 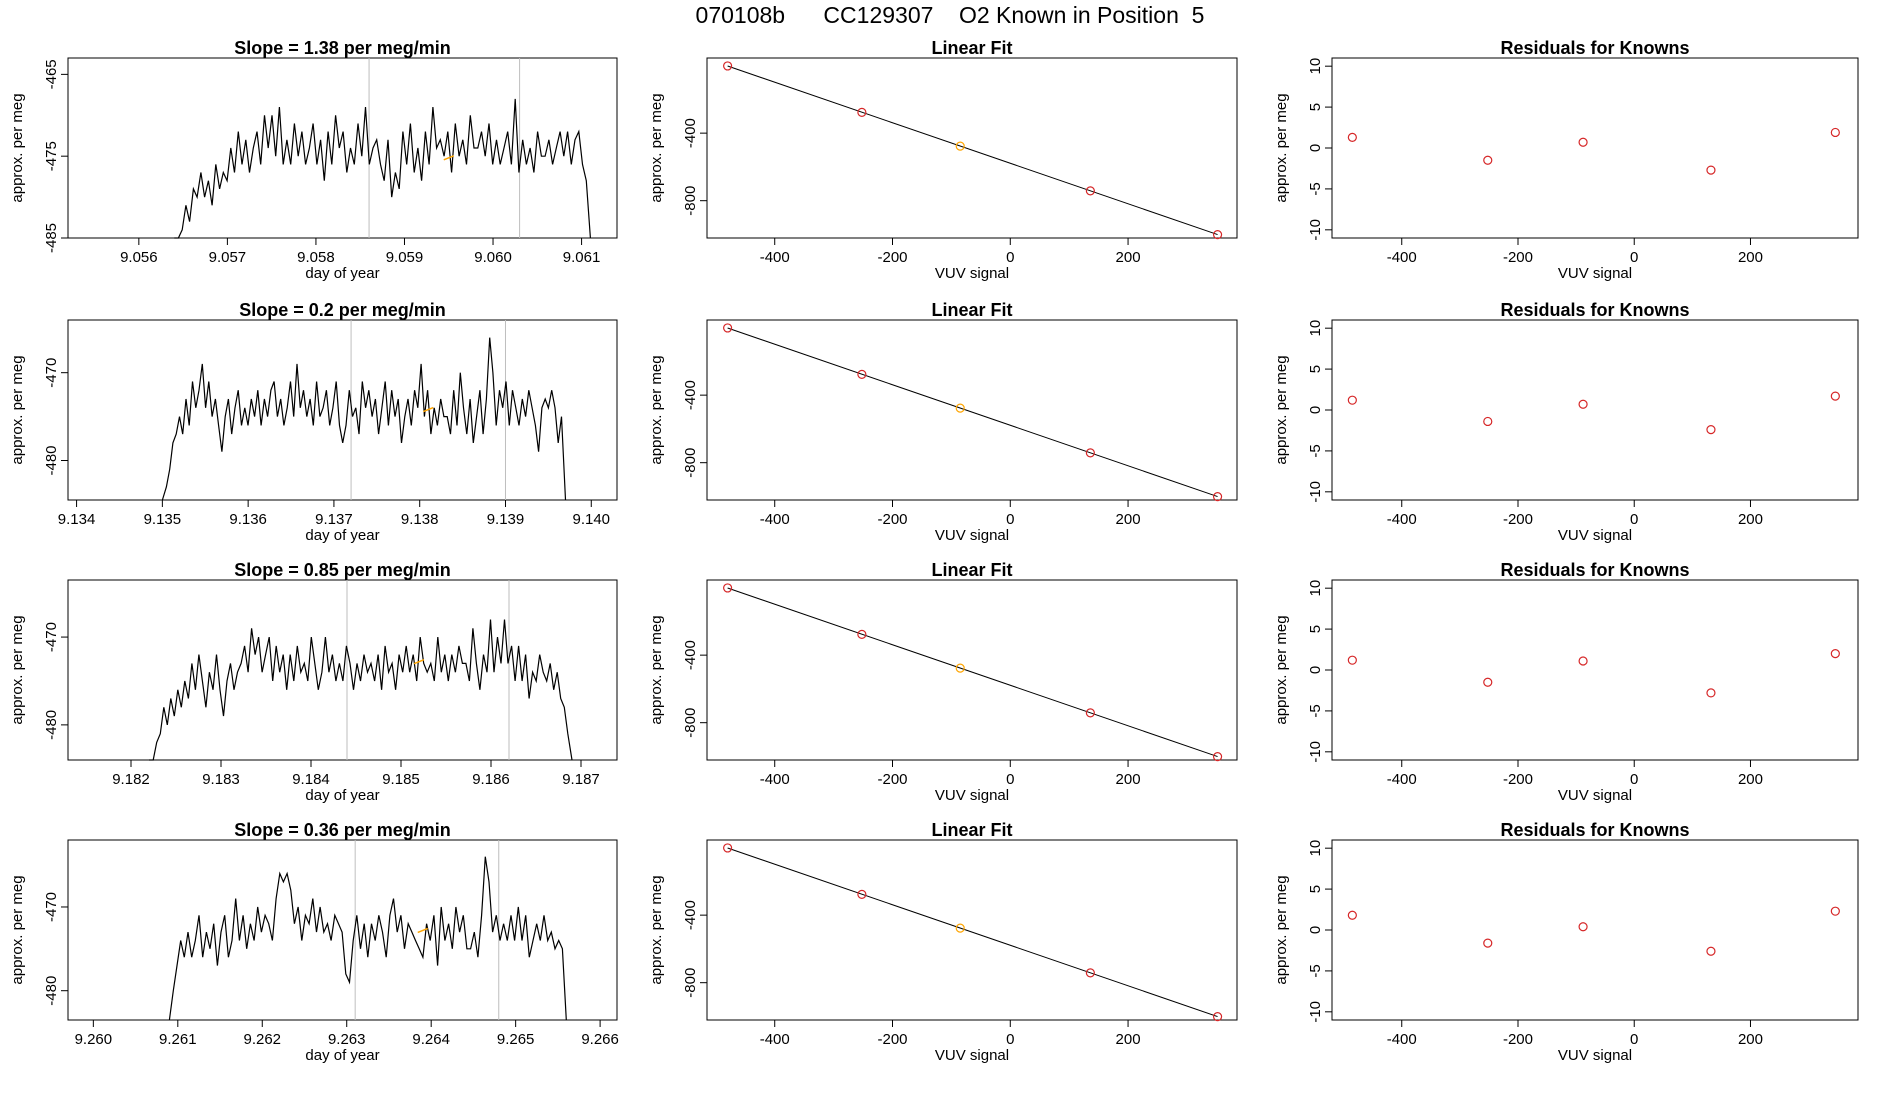 What do you see at coordinates (316, 257) in the screenshot?
I see `x-tick-label: 9.058` at bounding box center [316, 257].